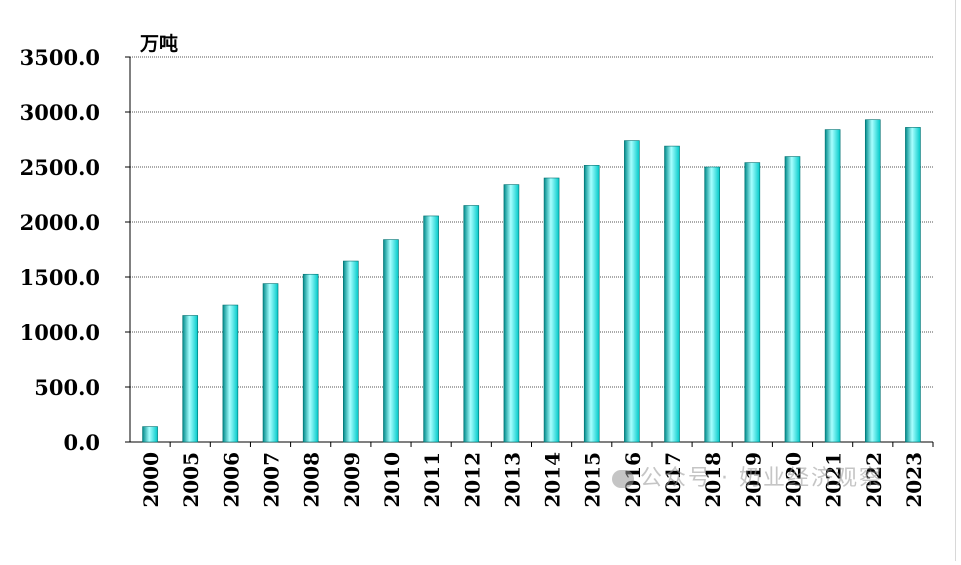 The image size is (961, 565). I want to click on bar-2005, so click(190, 379).